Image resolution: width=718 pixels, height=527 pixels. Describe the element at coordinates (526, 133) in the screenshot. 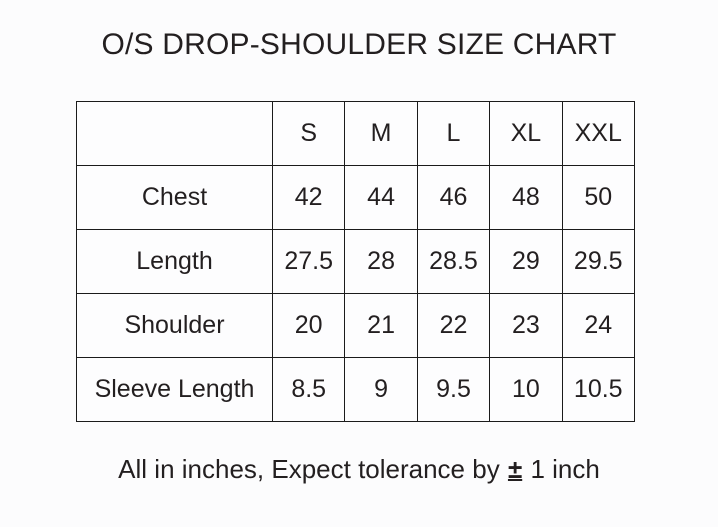

I see `column-header-xl: XL` at that location.